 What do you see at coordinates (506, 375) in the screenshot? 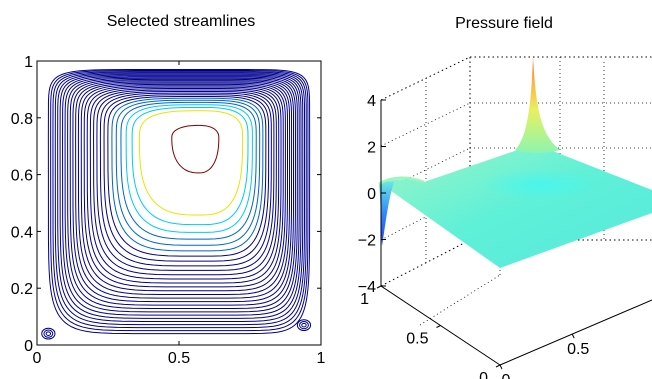
I see `y3d-tick-label: 0` at bounding box center [506, 375].